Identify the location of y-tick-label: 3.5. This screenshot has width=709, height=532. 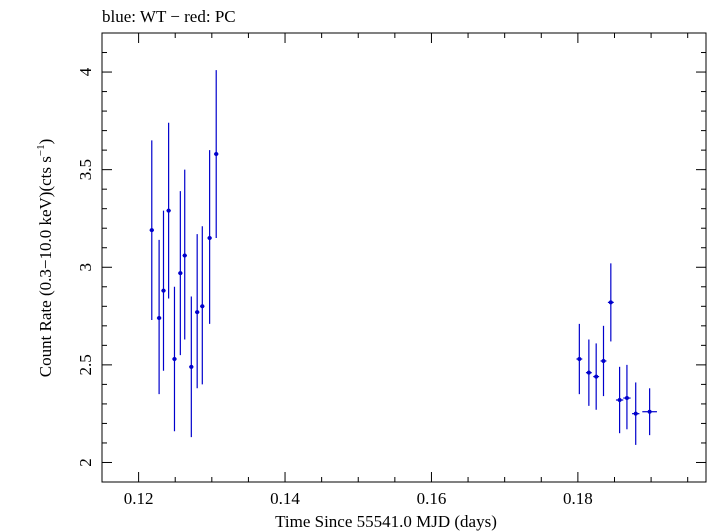
(85, 169).